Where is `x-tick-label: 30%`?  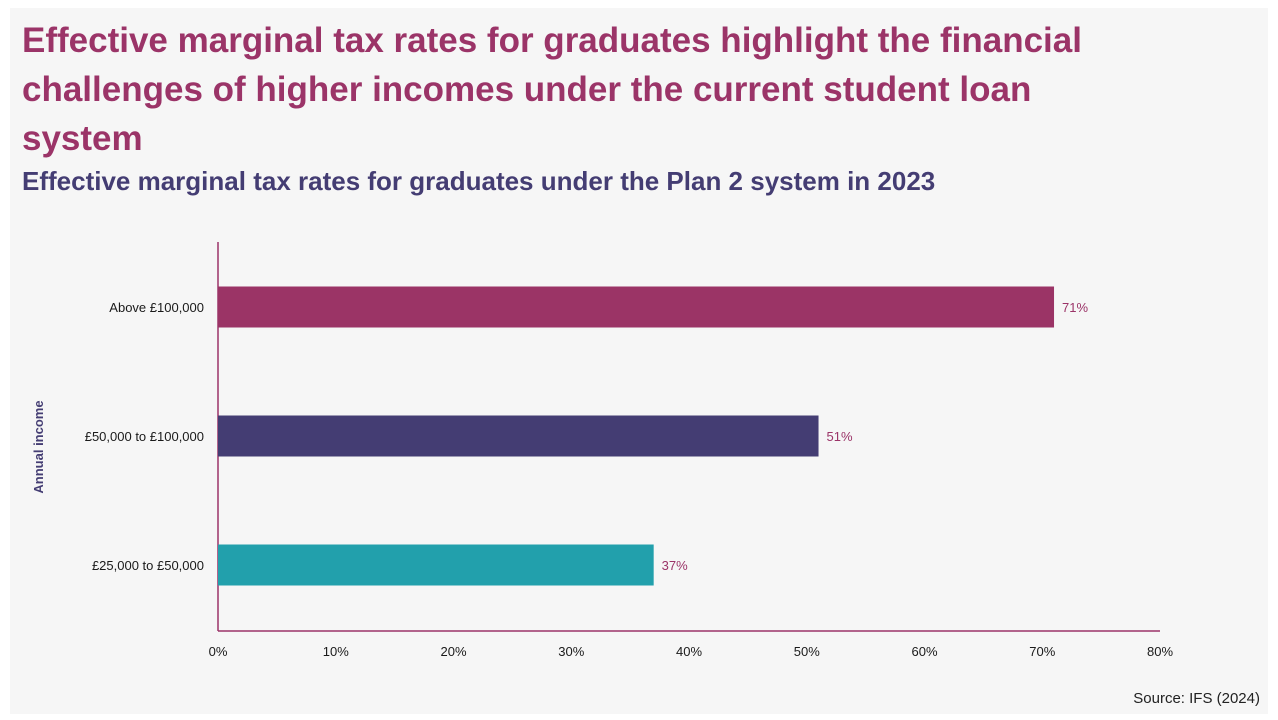
x-tick-label: 30% is located at coordinates (571, 651).